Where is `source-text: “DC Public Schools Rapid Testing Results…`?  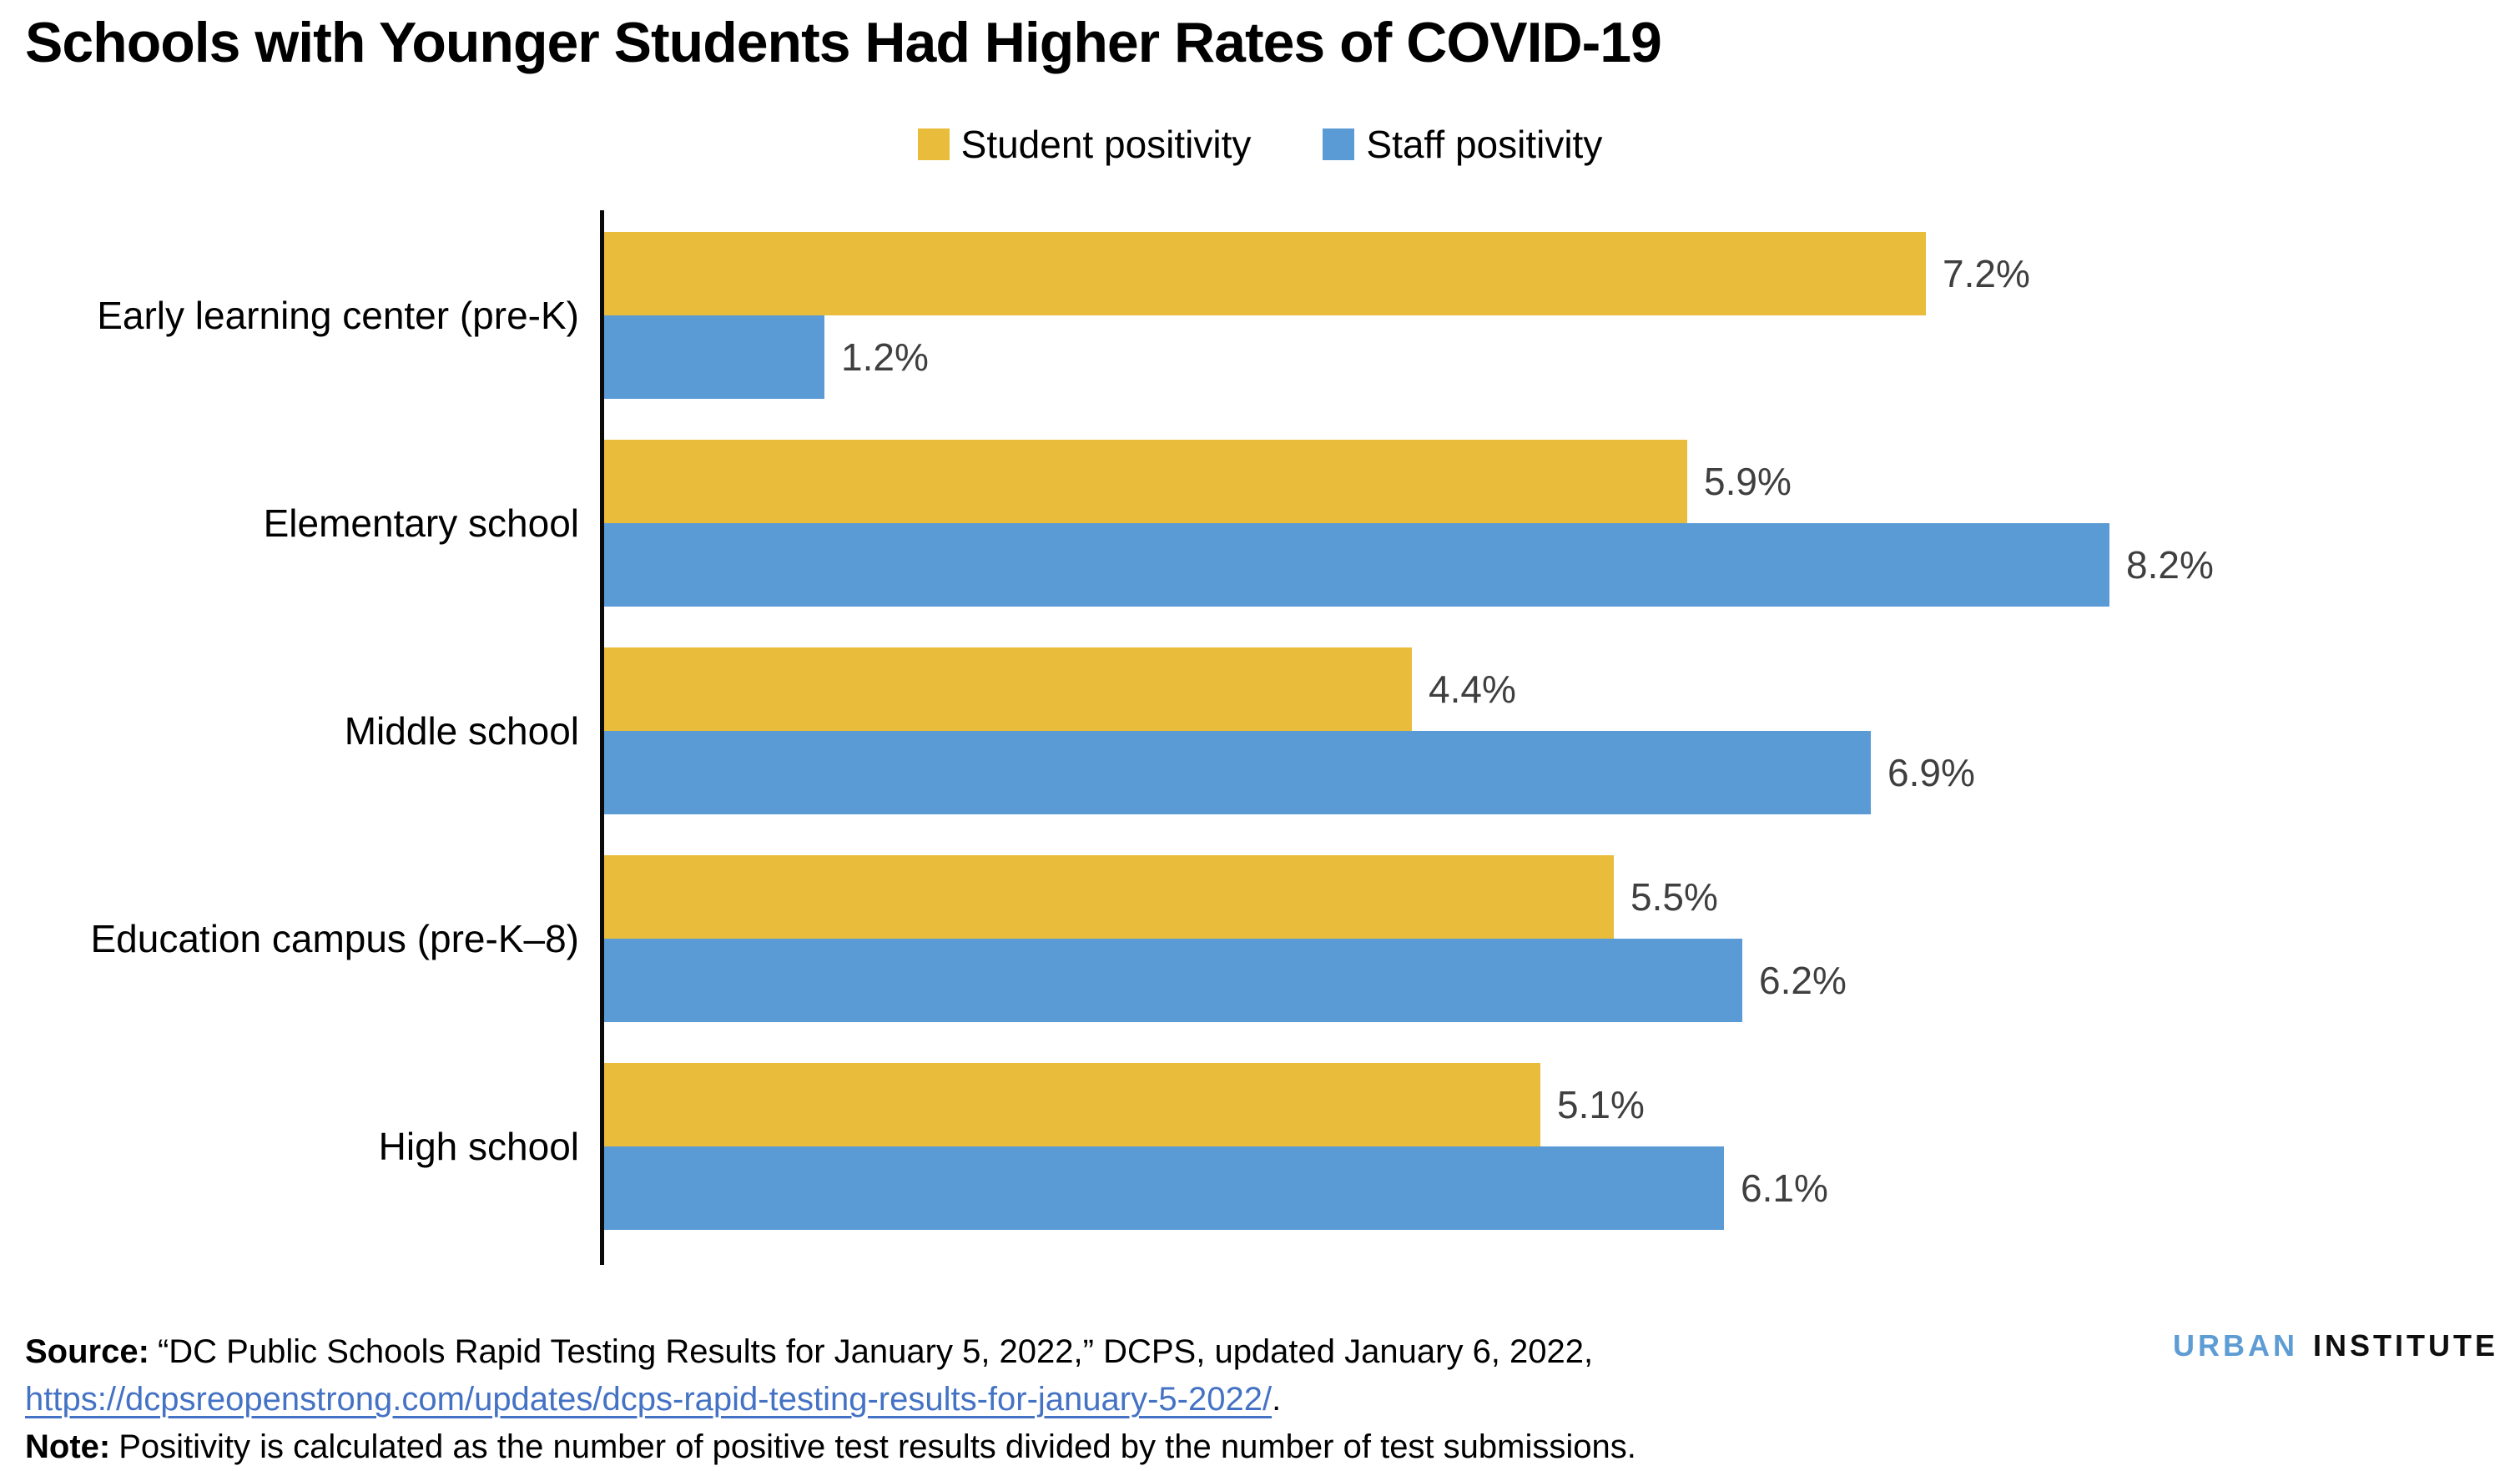
source-text: “DC Public Schools Rapid Testing Results… is located at coordinates (875, 1352).